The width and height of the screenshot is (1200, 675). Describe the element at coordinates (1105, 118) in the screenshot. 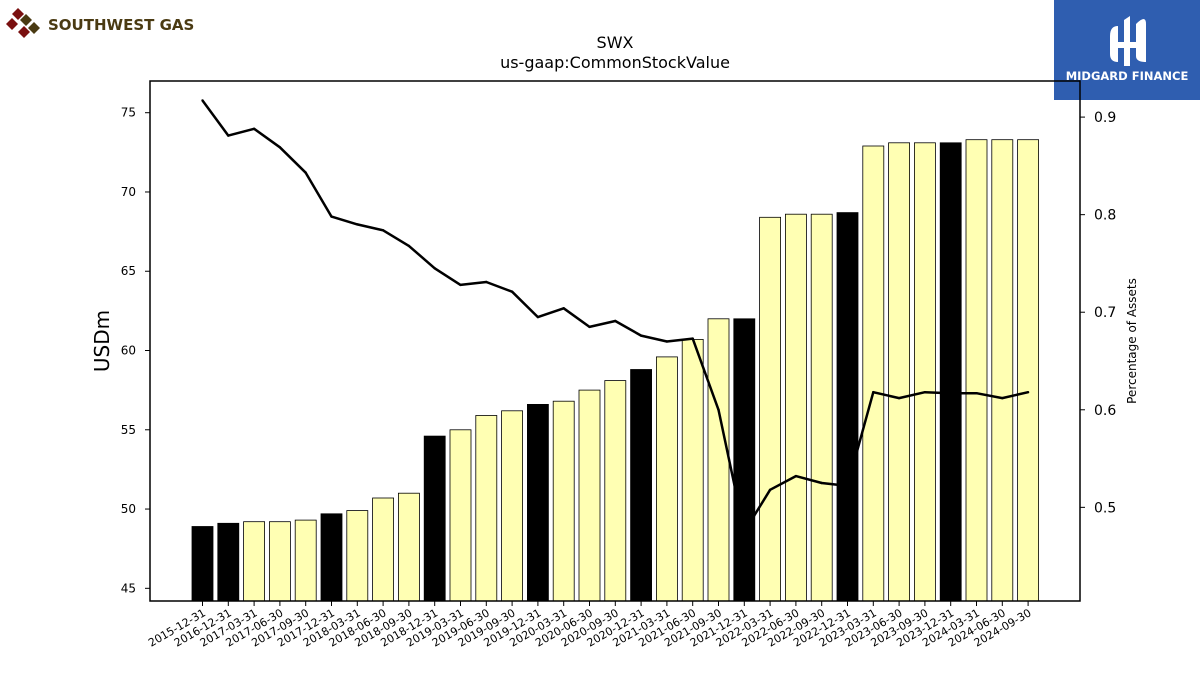

I see `y2-tick-label: 0.9` at that location.